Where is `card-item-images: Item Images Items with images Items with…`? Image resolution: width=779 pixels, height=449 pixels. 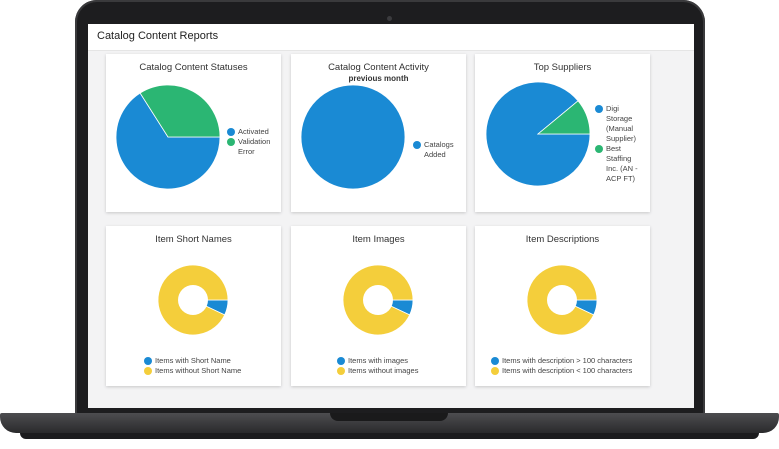 card-item-images: Item Images Items with images Items with… is located at coordinates (378, 306).